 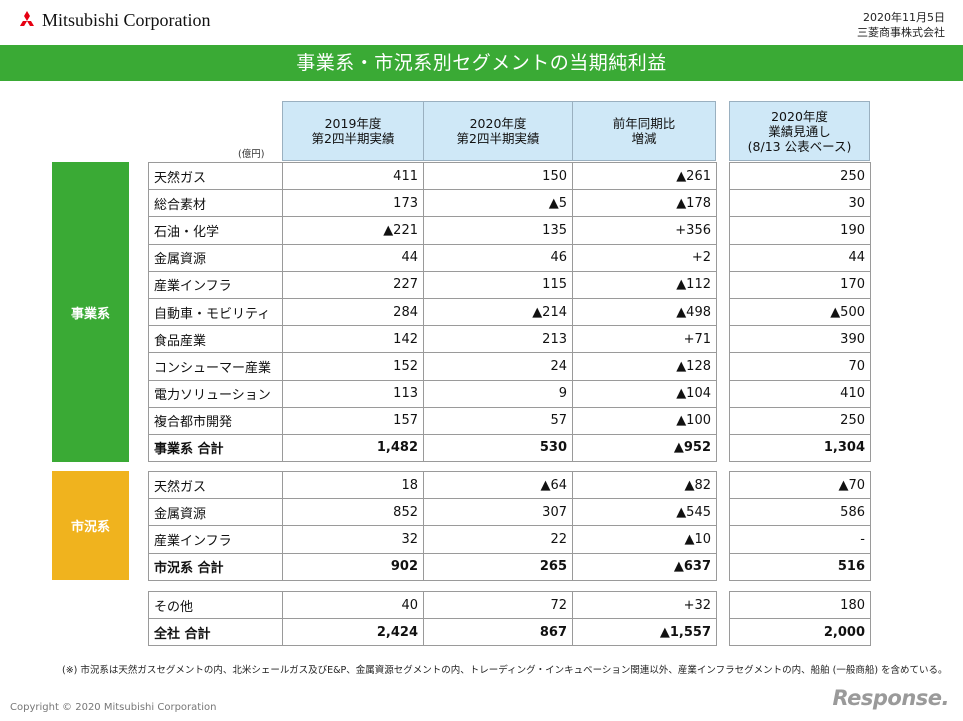 I want to click on value-cell: 30, so click(x=800, y=203).